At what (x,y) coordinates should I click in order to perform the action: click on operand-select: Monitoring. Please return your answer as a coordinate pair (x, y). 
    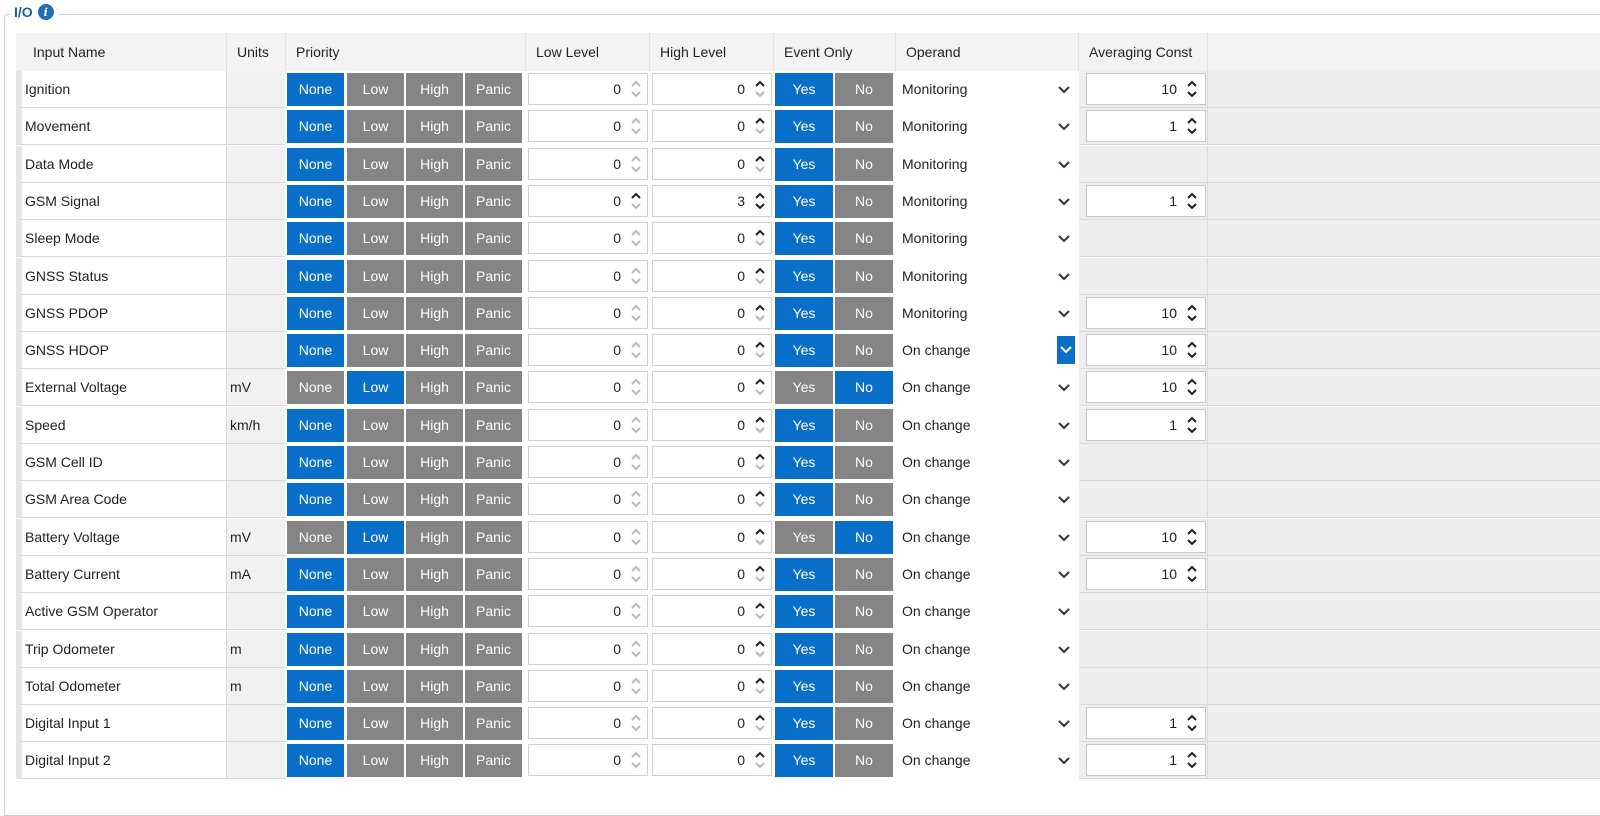
    Looking at the image, I should click on (986, 200).